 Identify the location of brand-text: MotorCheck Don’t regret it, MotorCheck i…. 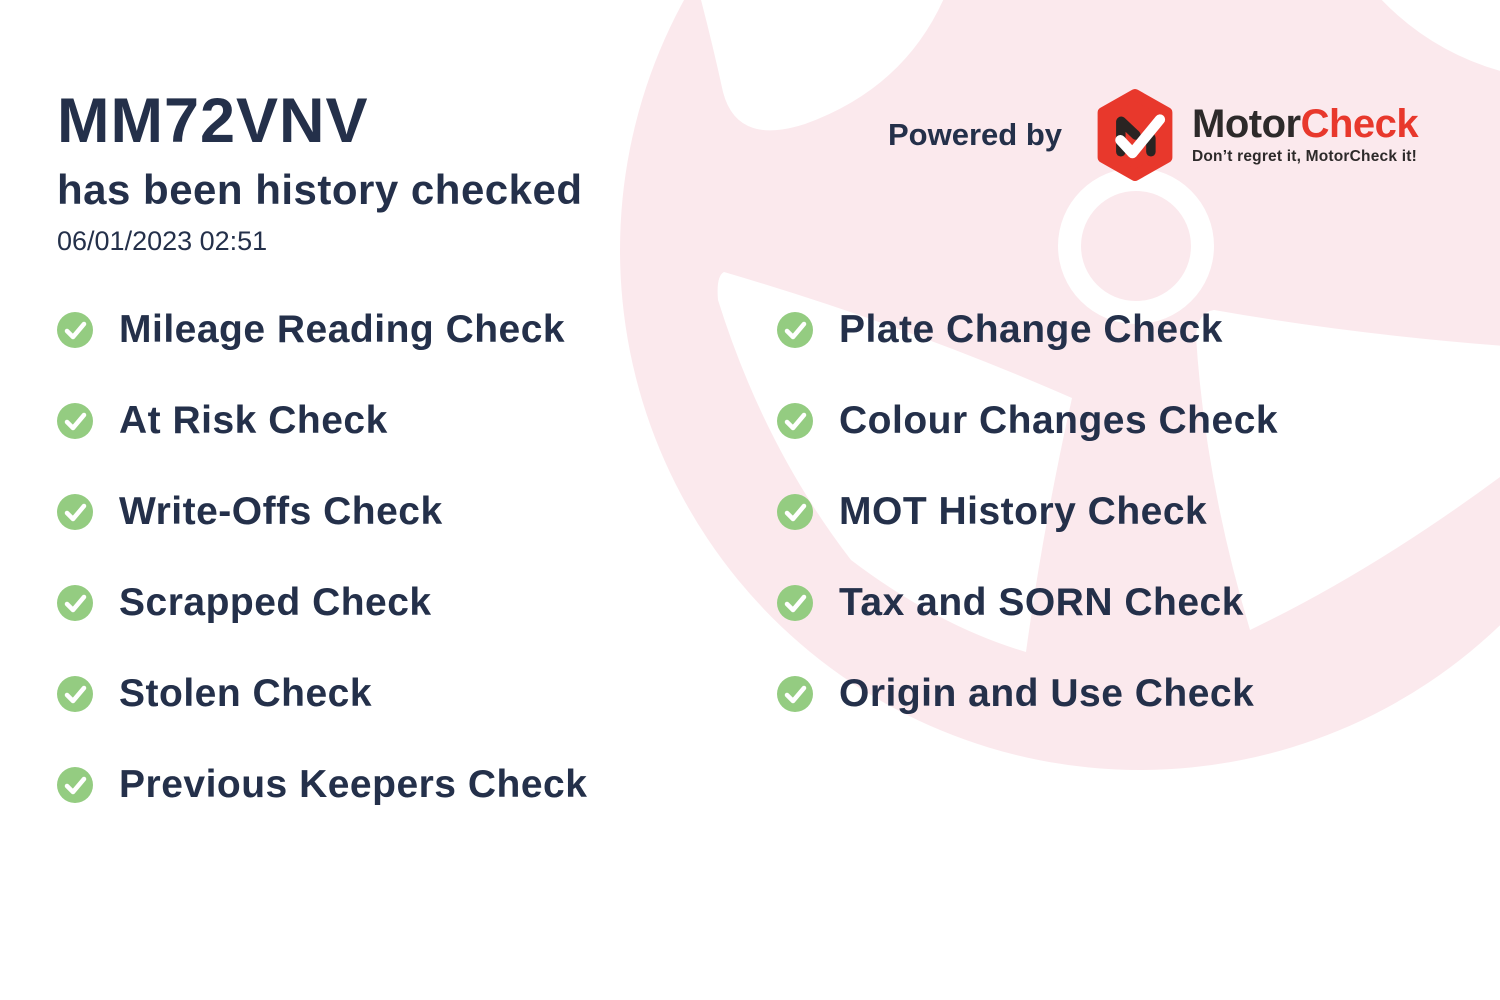
(1305, 134).